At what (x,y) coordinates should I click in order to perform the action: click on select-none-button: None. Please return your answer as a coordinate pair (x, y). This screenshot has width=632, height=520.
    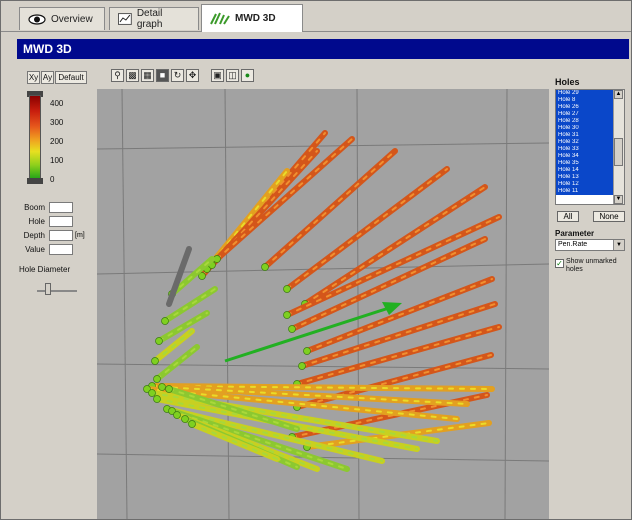
    Looking at the image, I should click on (609, 216).